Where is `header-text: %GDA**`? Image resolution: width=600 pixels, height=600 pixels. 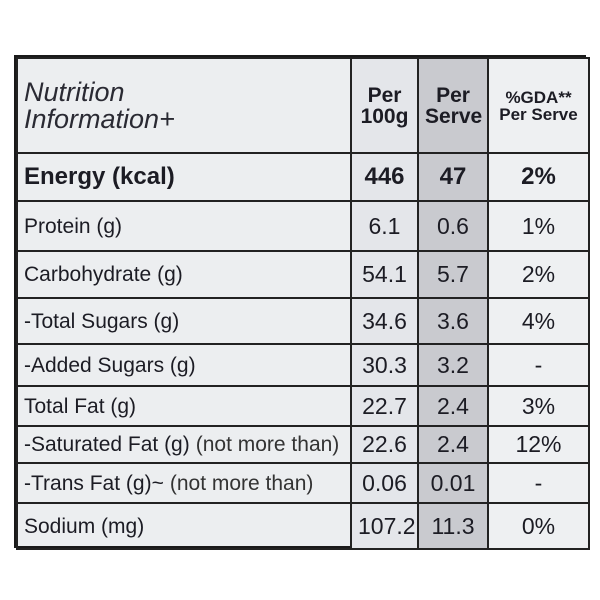 header-text: %GDA** is located at coordinates (538, 97).